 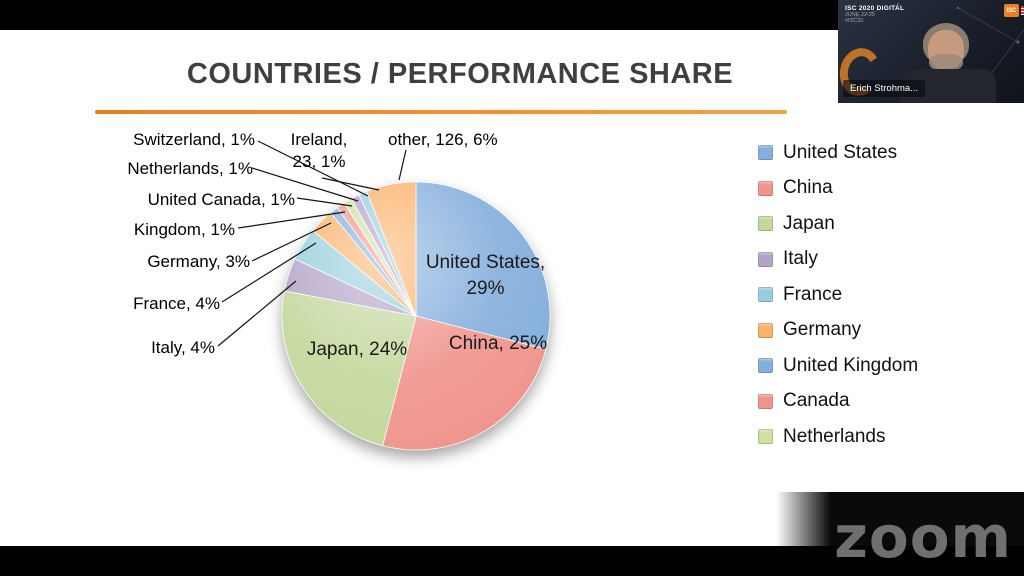 What do you see at coordinates (838, 224) in the screenshot?
I see `legend-item-japan: Japan` at bounding box center [838, 224].